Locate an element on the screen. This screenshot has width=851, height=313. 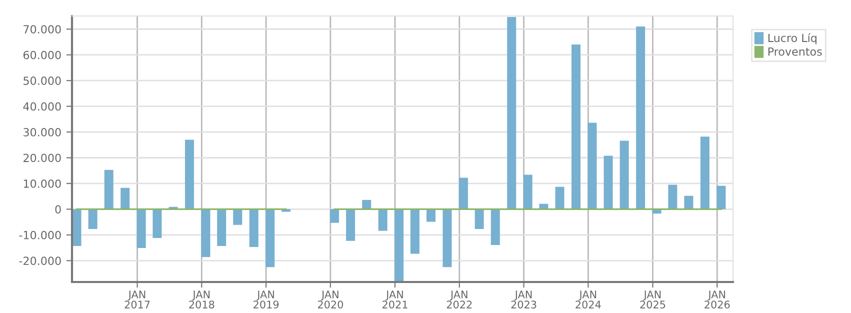
x-tick-label: JAN 2025 is located at coordinates (653, 299).